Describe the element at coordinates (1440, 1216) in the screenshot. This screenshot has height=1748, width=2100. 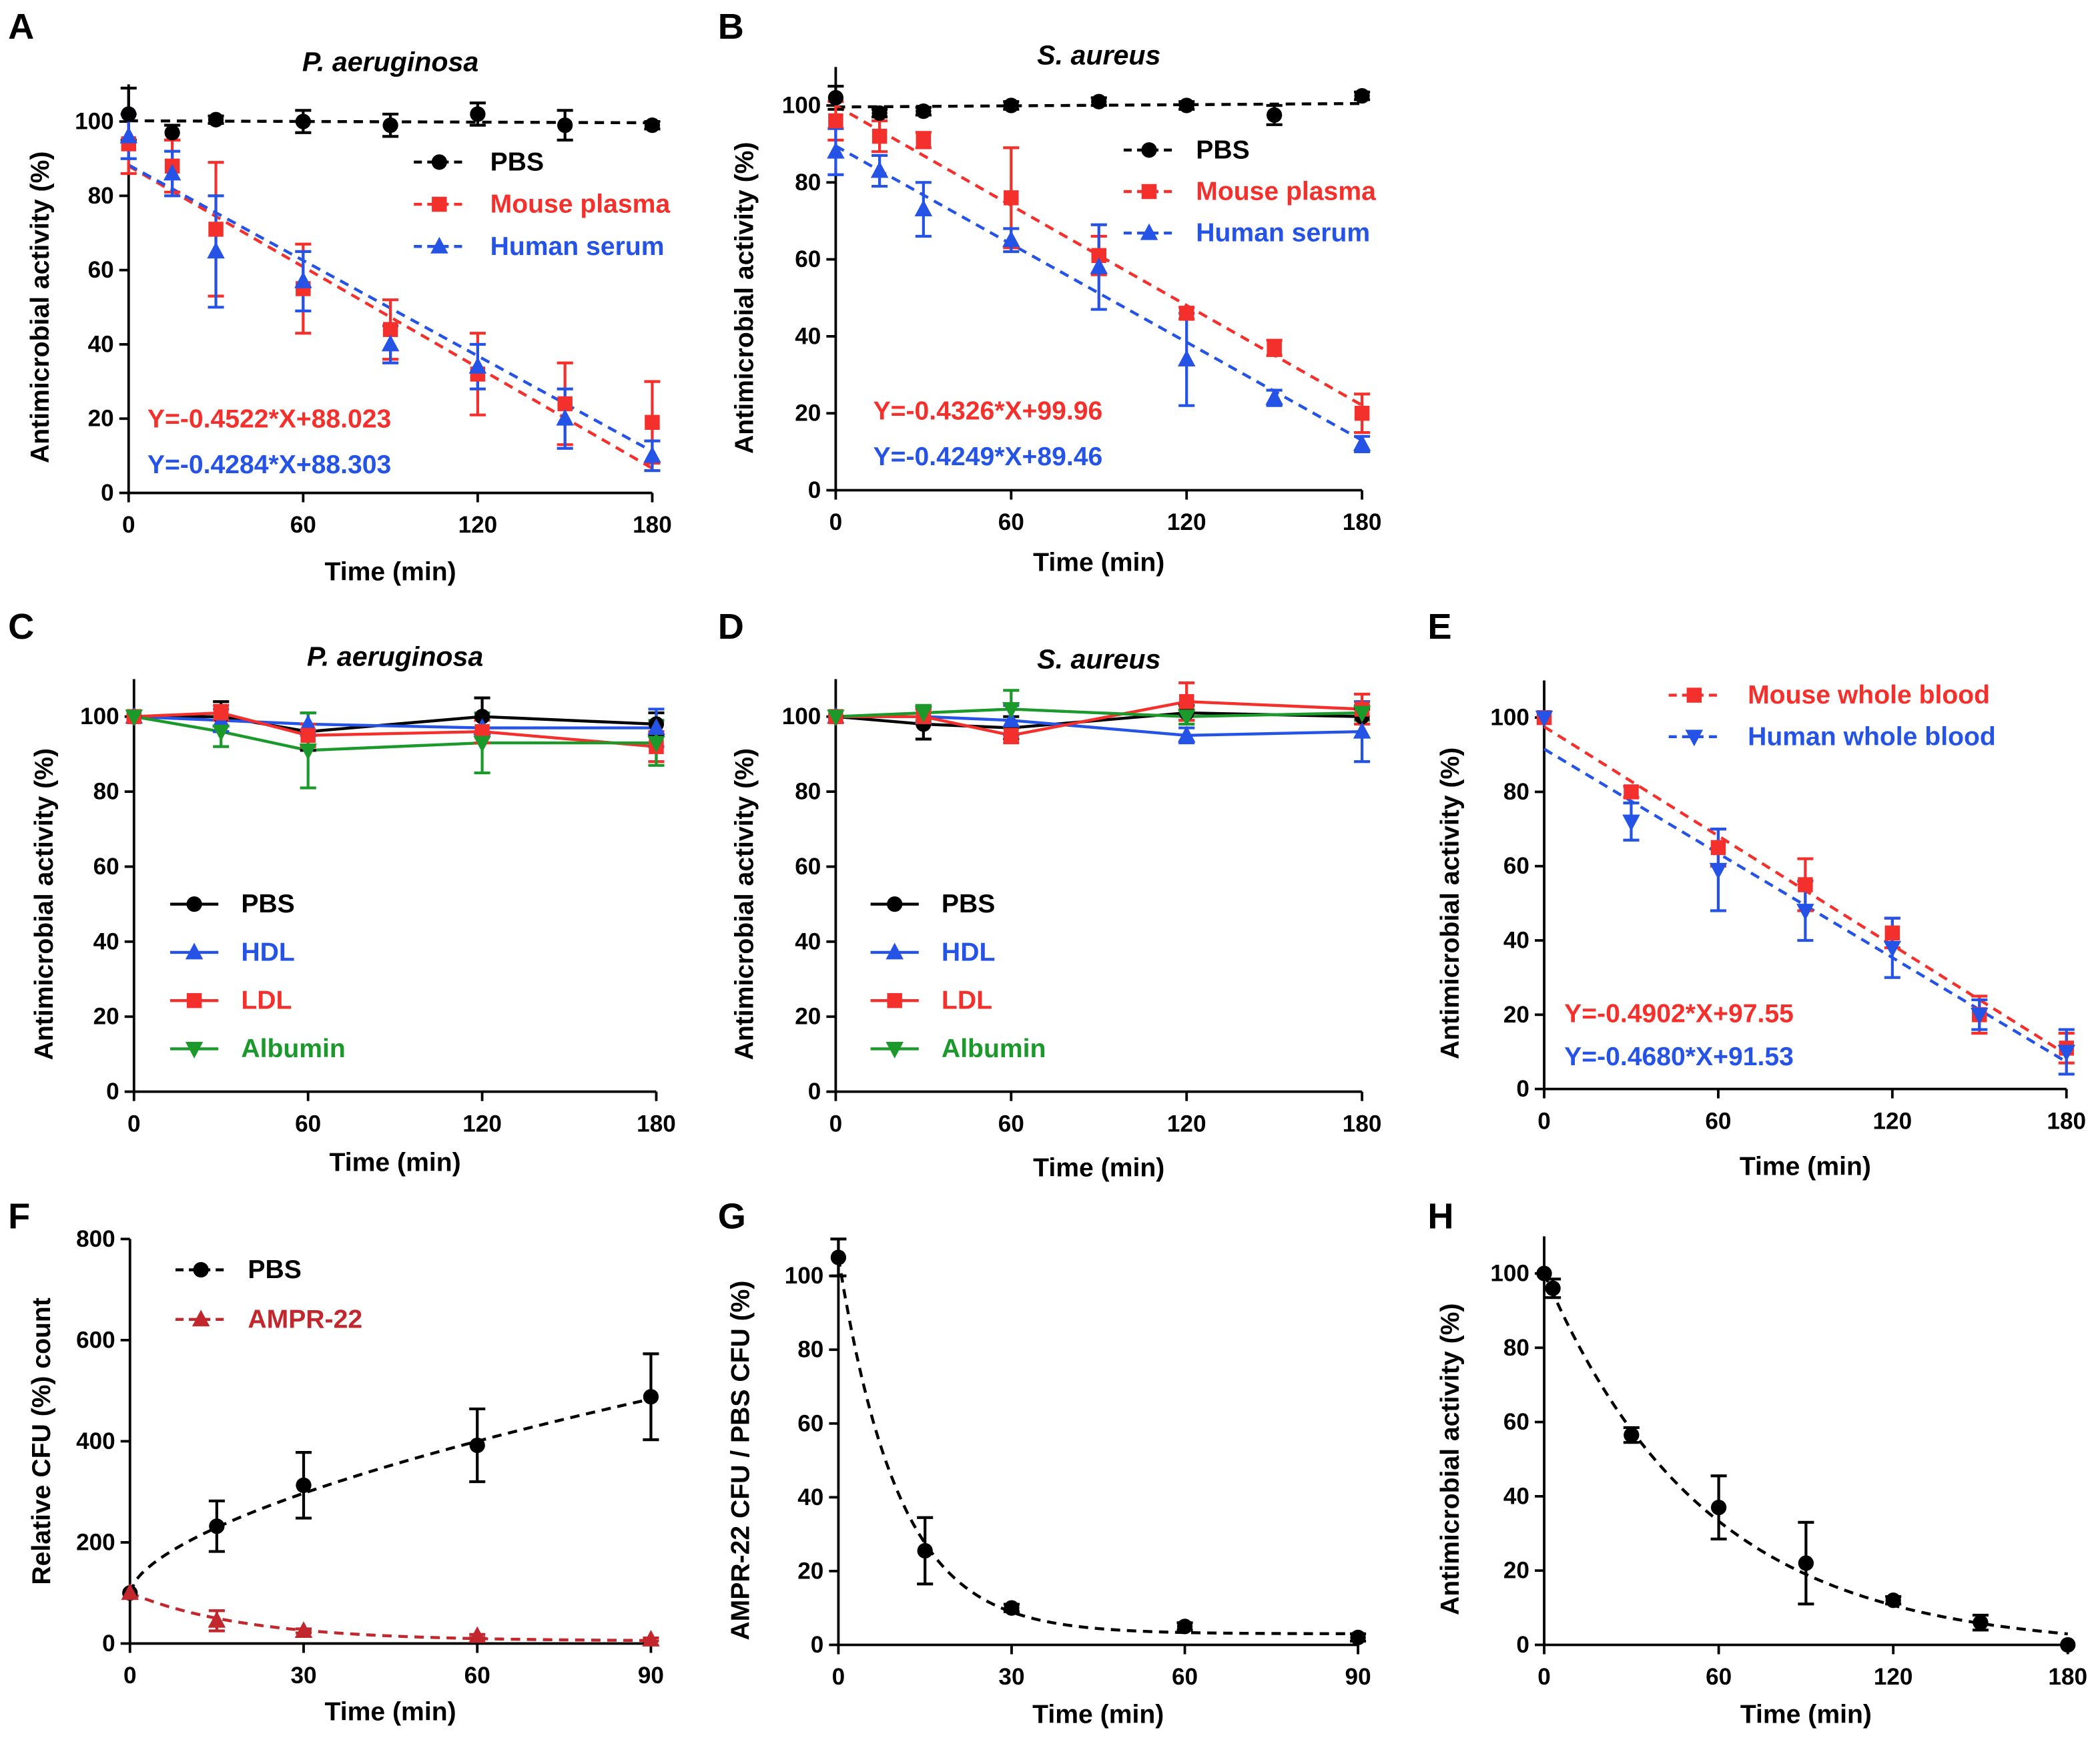
I see `panel-letter: H` at that location.